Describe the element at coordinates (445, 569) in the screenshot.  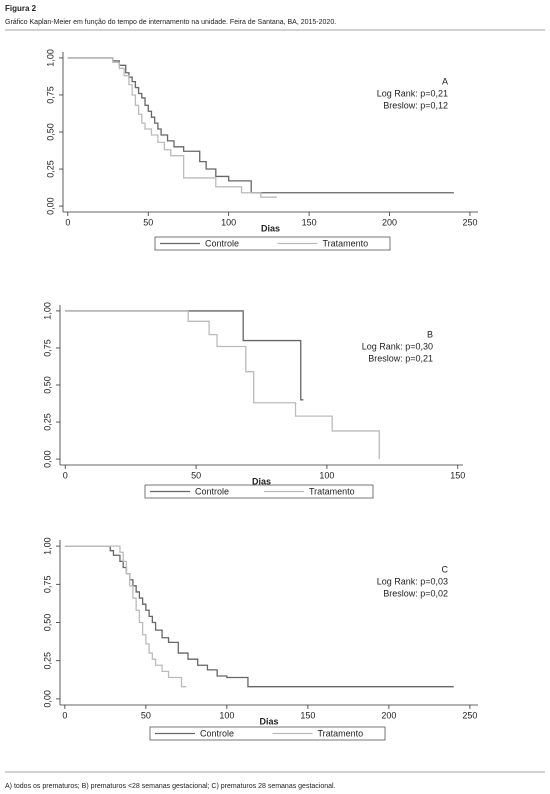
I see `annotation: C` at that location.